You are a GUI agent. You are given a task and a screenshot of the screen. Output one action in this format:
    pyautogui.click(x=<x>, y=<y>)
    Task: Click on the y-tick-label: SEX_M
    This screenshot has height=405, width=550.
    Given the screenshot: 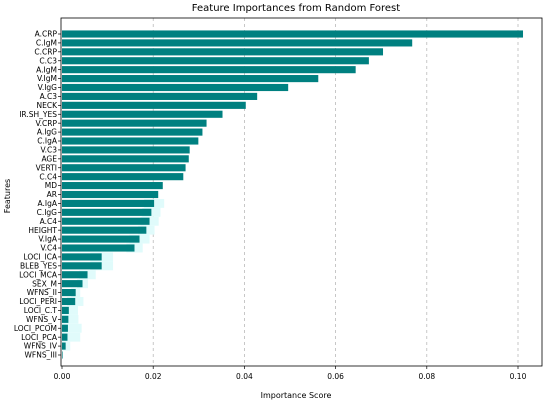 What is the action you would take?
    pyautogui.click(x=44, y=283)
    